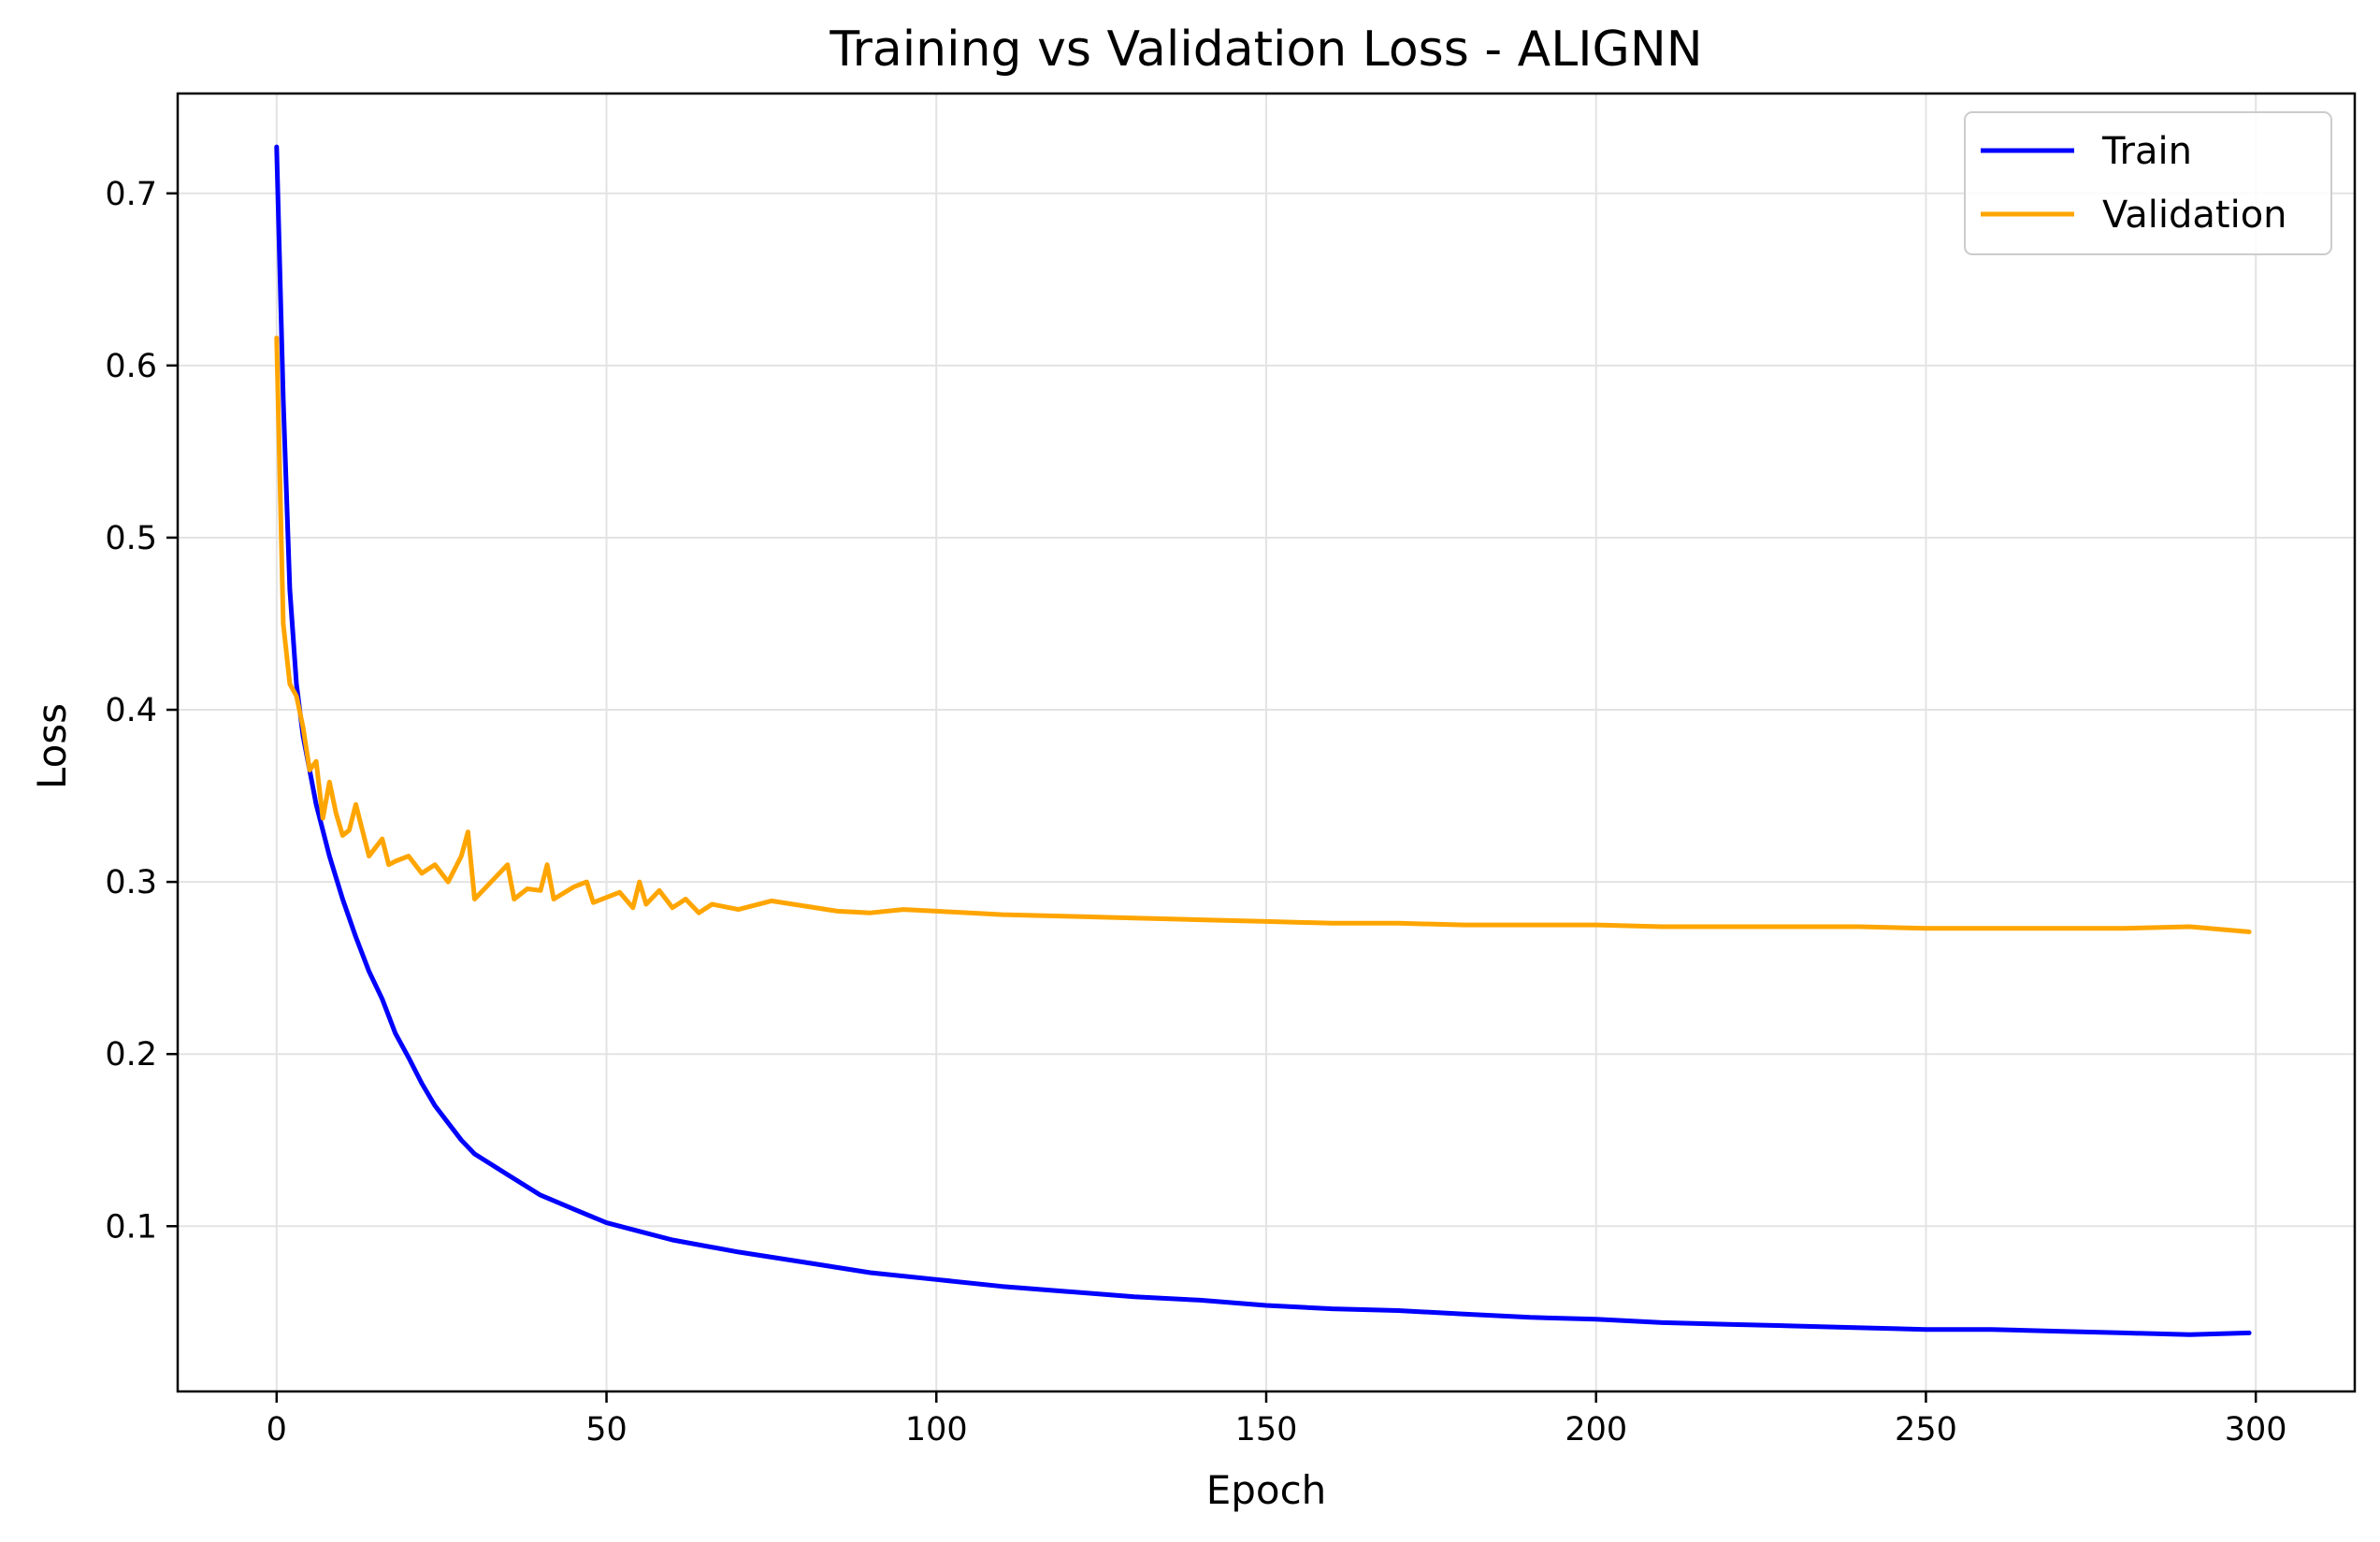 This screenshot has width=2380, height=1542. Describe the element at coordinates (131, 710) in the screenshot. I see `y-tick-label: 0.4` at that location.